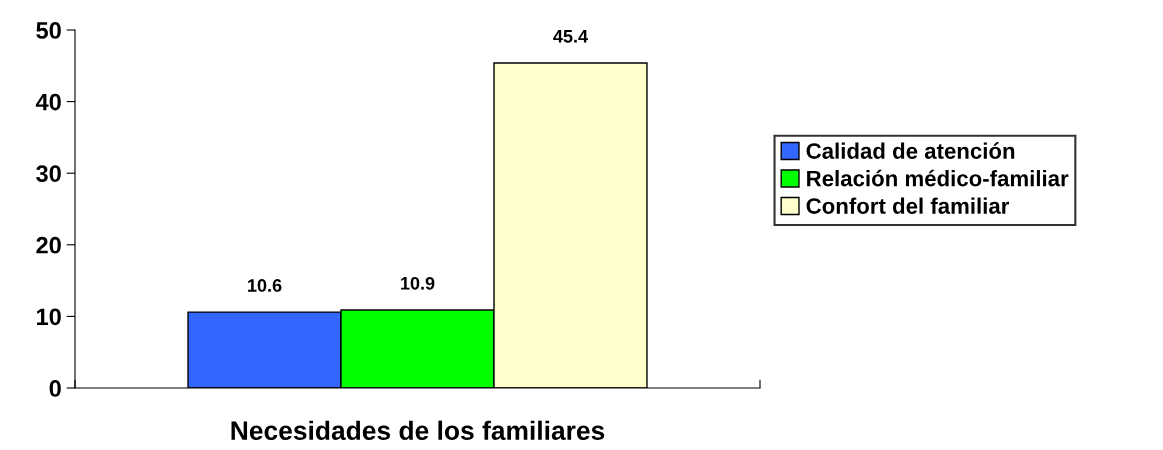  I want to click on y-tick-label: 0, so click(55, 388).